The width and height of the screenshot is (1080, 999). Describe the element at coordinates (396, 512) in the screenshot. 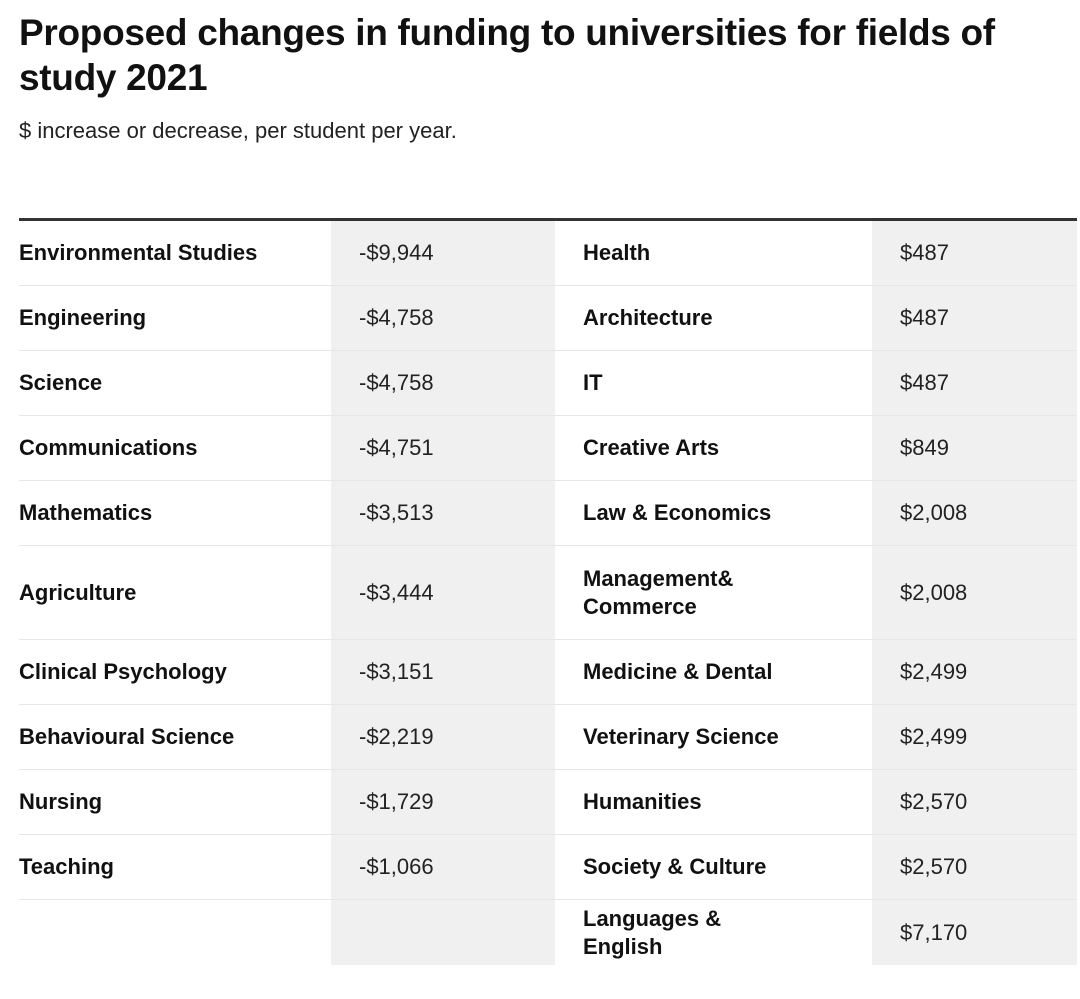

I see `value-a-cell-text: -$3,513` at that location.